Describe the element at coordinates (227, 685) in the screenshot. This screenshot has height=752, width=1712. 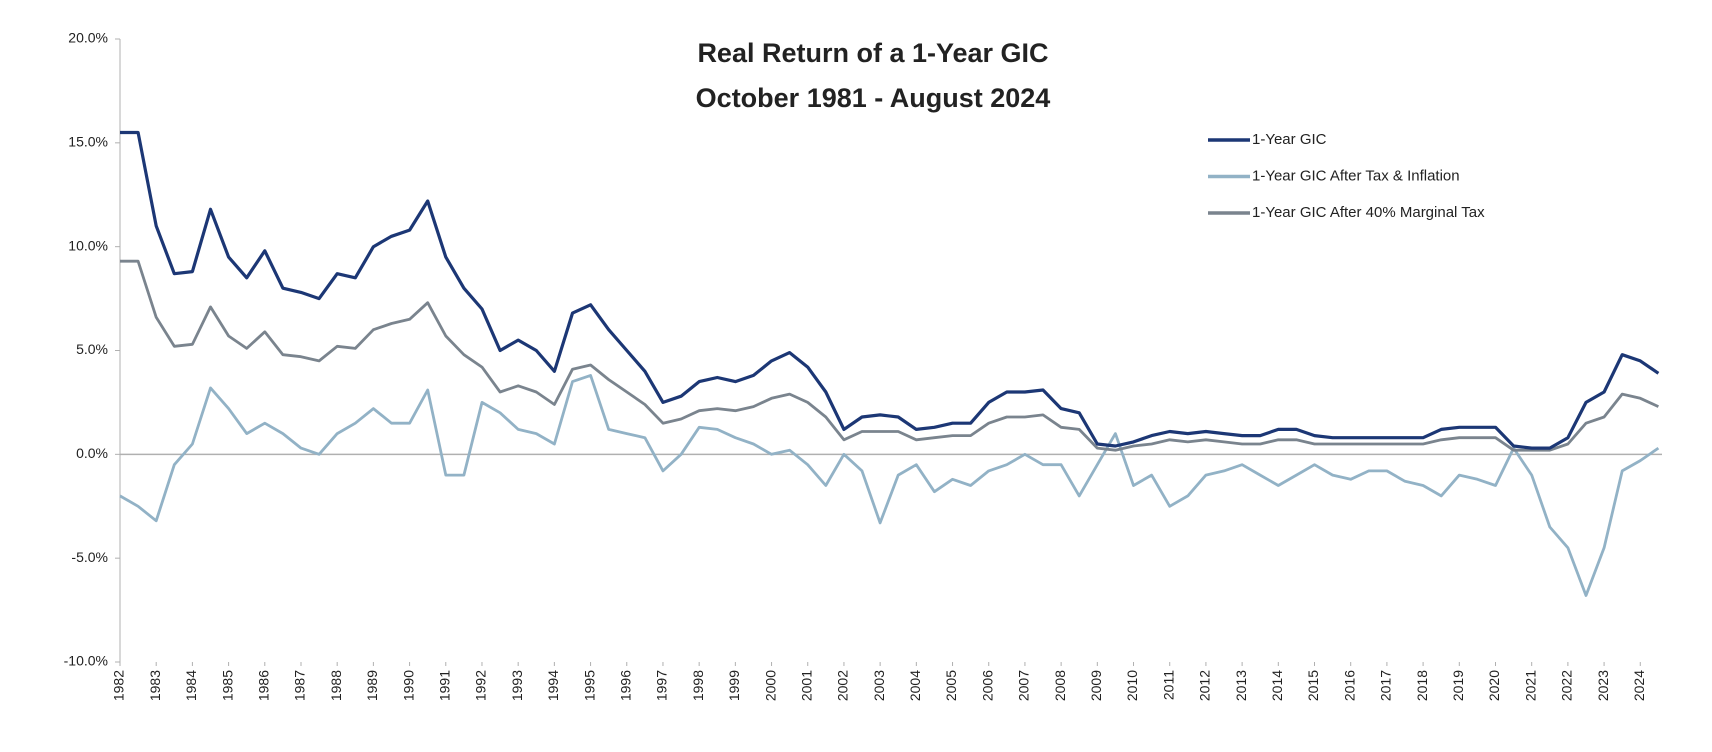
I see `x-tick-label: 1985` at that location.